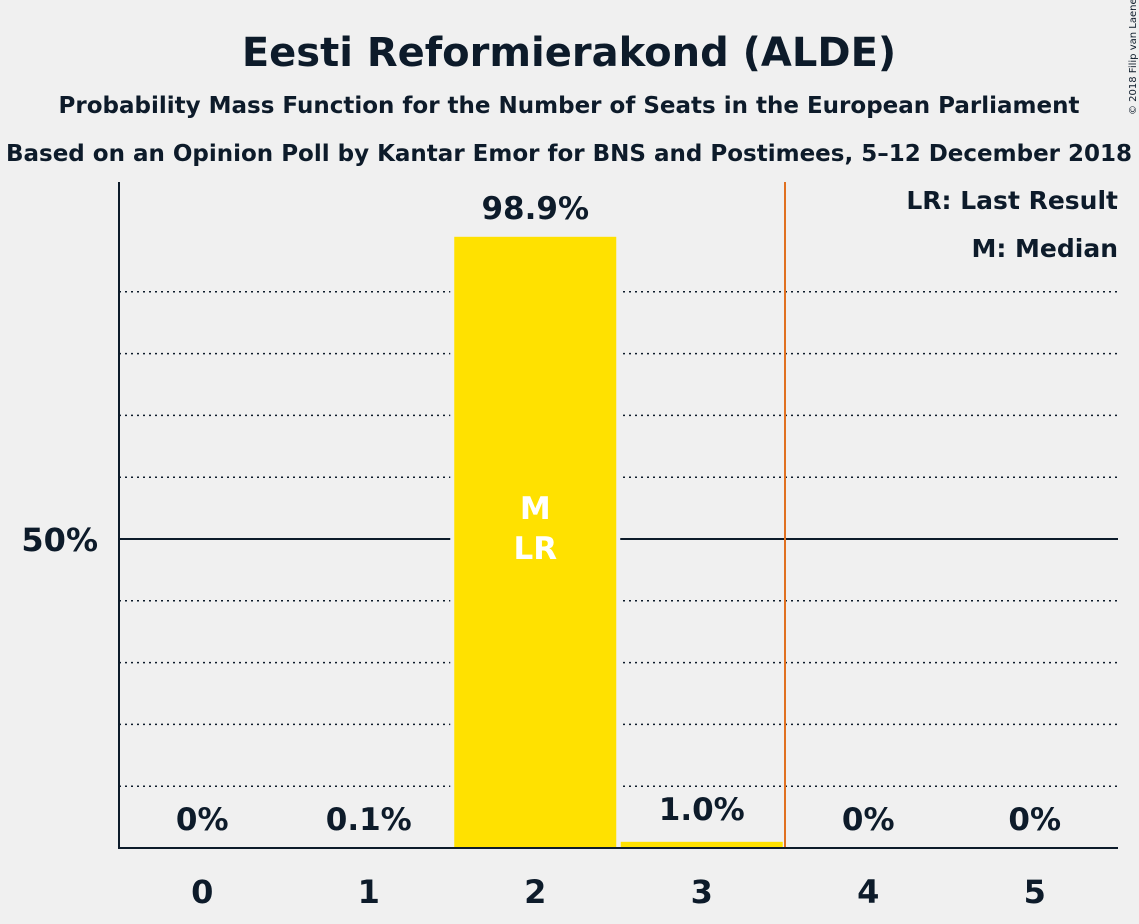 This screenshot has width=1139, height=924. I want to click on legend-median: M: Median, so click(1044, 248).